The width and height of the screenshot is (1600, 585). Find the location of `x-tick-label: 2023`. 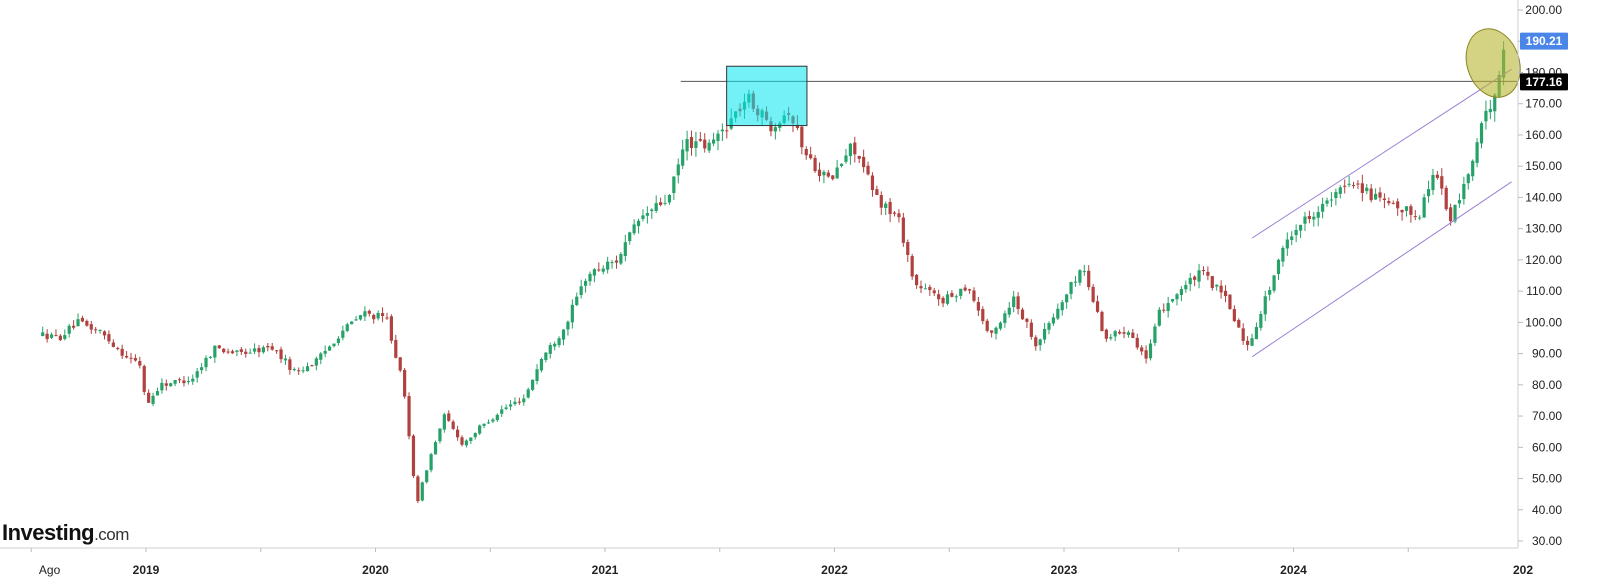

x-tick-label: 2023 is located at coordinates (1064, 570).